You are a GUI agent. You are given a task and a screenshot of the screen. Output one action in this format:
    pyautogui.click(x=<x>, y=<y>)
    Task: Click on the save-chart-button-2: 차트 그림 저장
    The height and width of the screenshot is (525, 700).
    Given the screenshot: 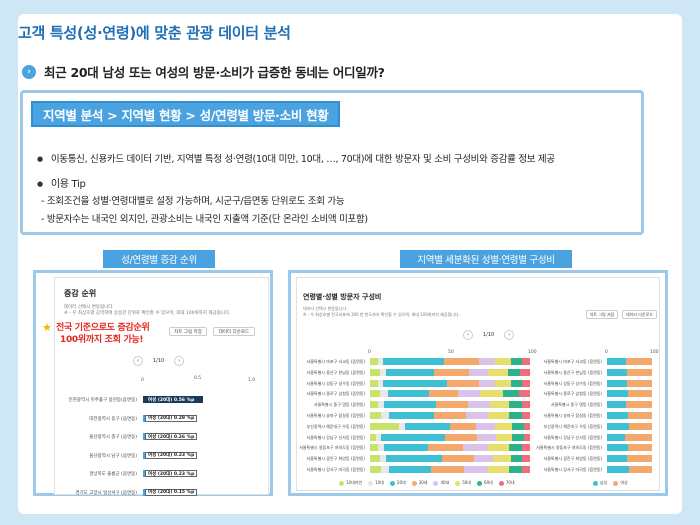 What is the action you would take?
    pyautogui.click(x=602, y=314)
    